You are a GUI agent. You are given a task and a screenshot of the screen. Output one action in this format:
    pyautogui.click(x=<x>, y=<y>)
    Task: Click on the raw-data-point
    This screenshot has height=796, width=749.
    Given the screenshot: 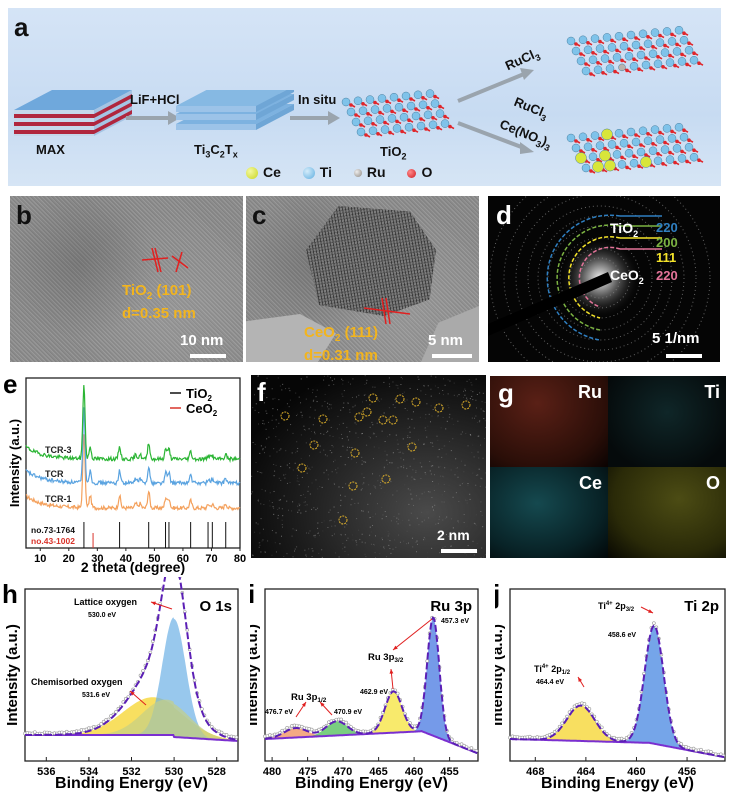 What is the action you would take?
    pyautogui.click(x=701, y=749)
    